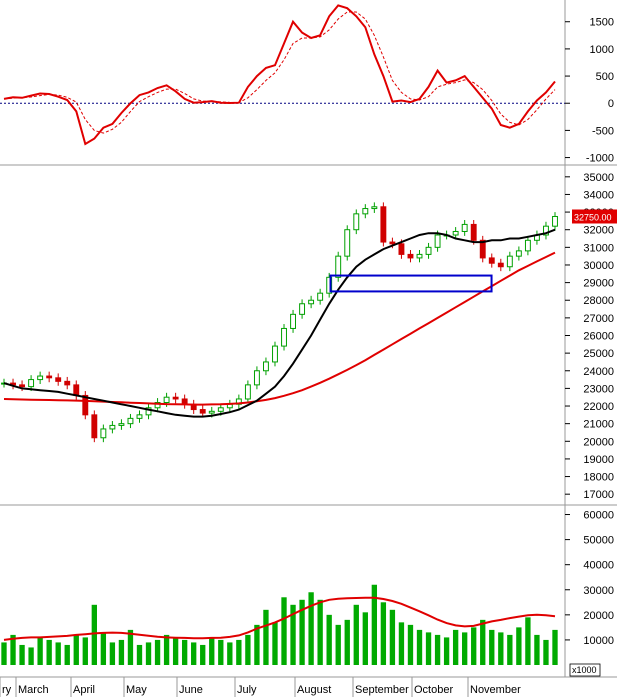  I want to click on price-tick-label: 25000, so click(598, 354).